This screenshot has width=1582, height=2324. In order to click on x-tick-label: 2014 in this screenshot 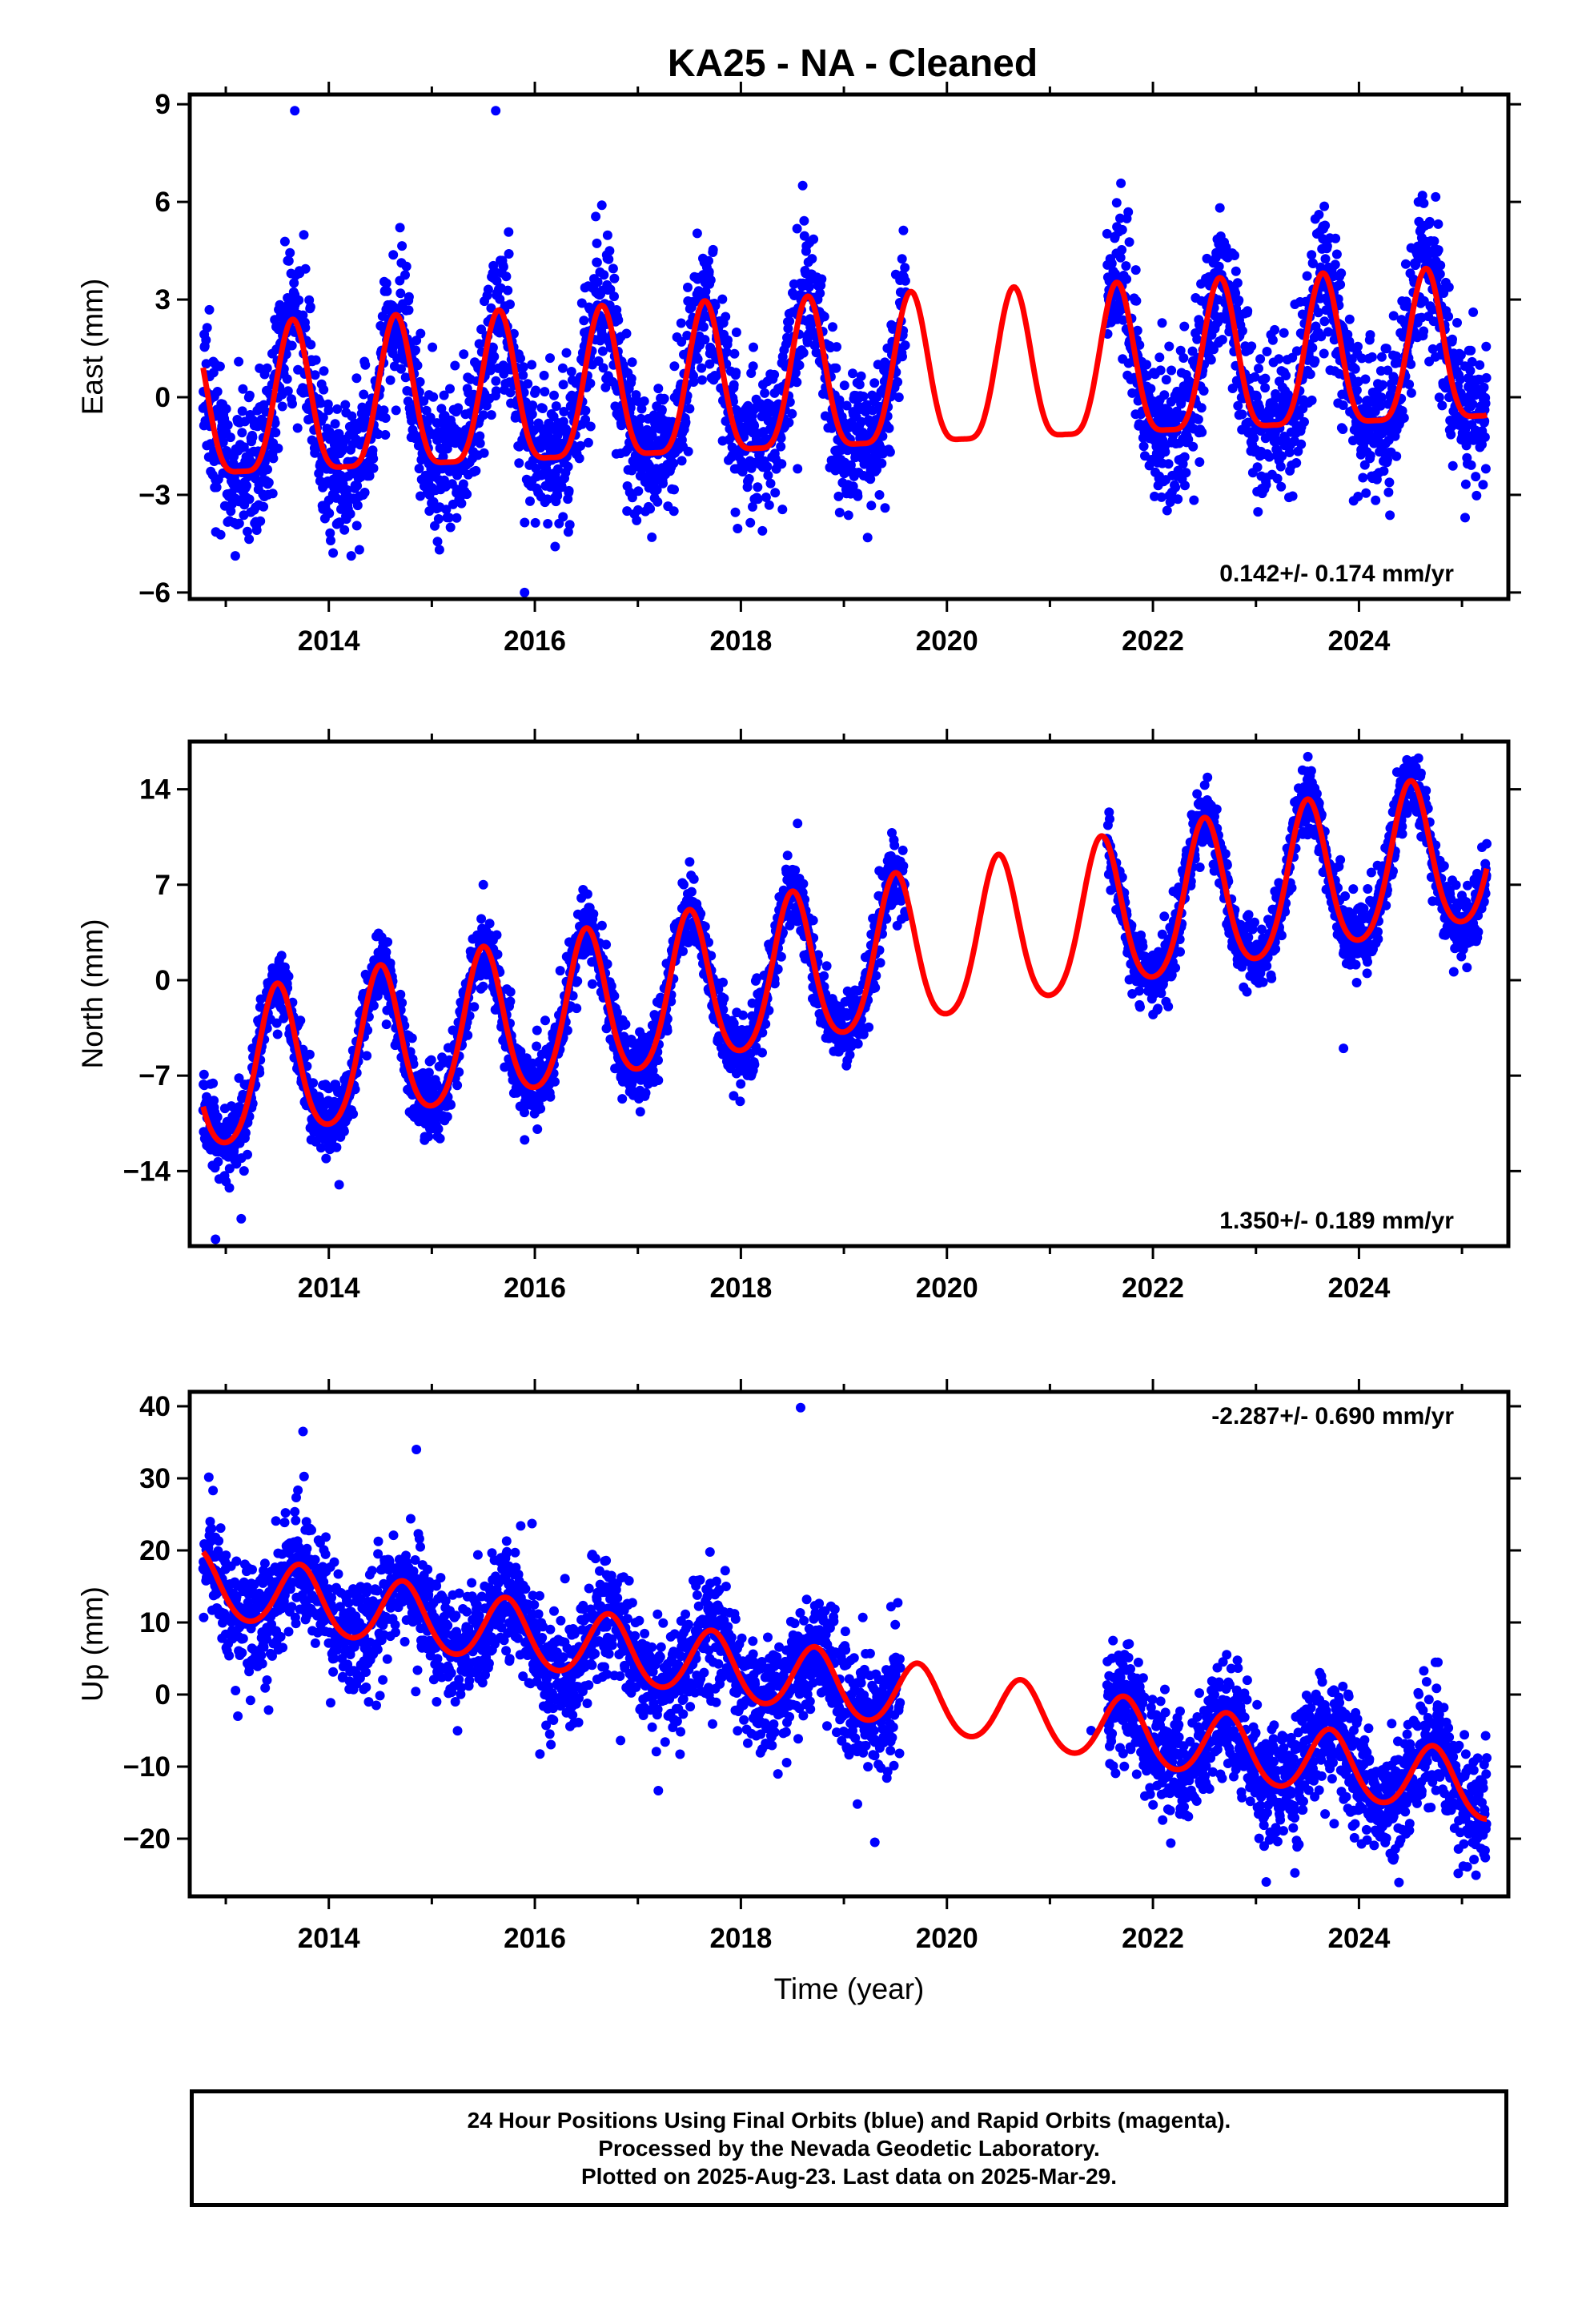, I will do `click(329, 641)`.